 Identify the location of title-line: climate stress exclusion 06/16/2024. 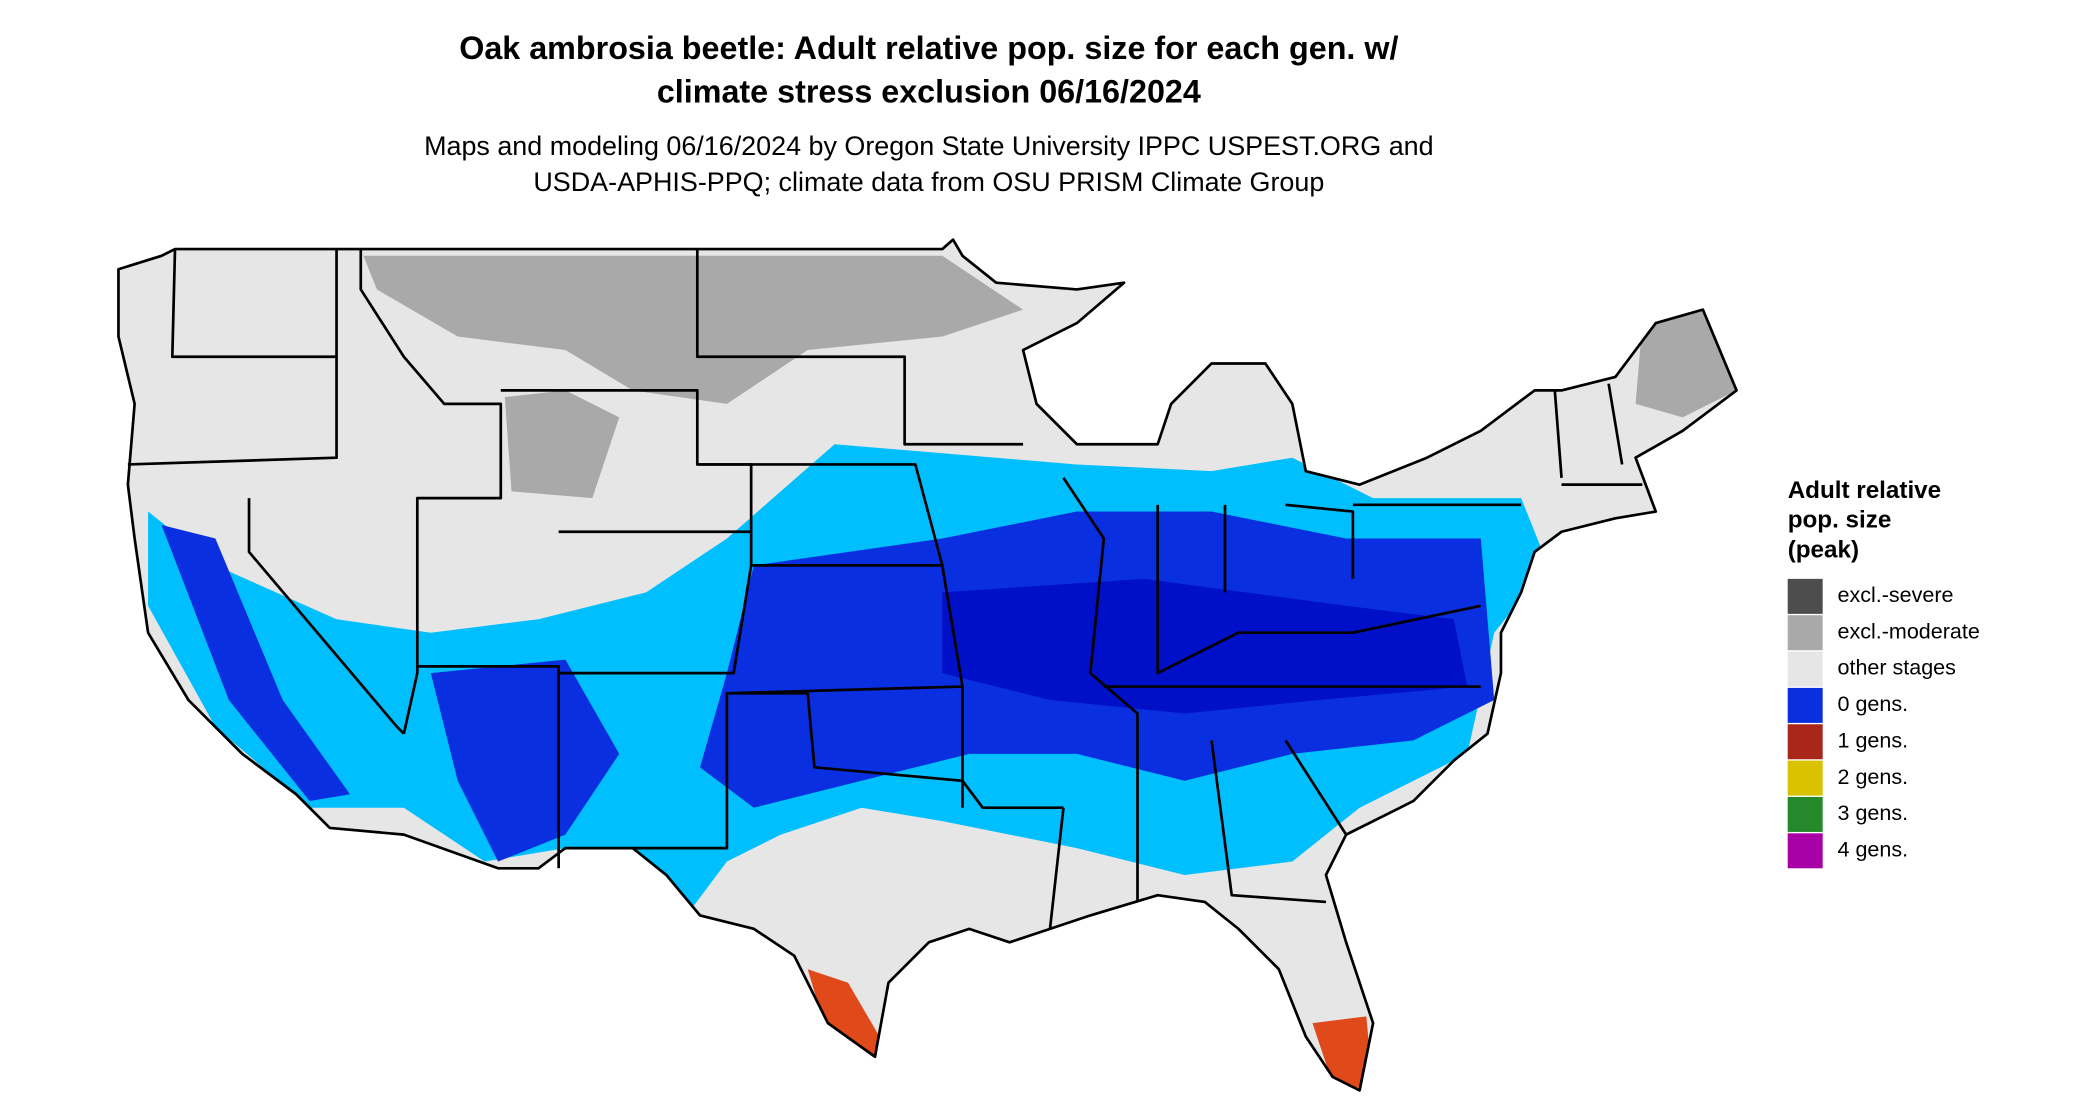
(929, 91).